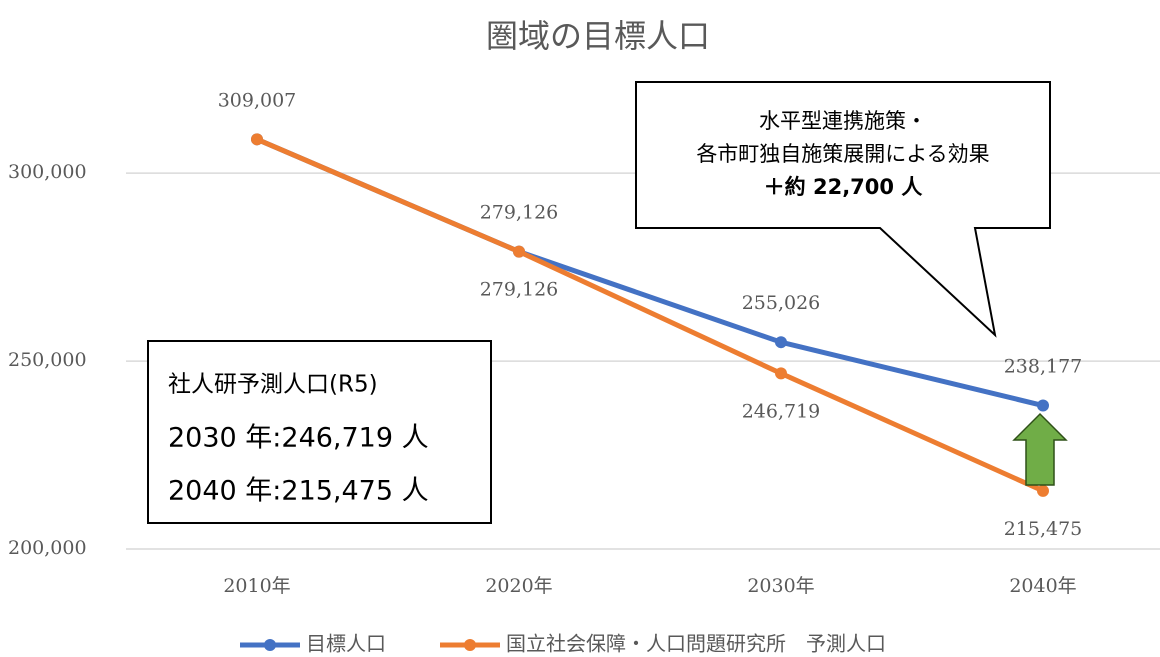 The image size is (1160, 657). What do you see at coordinates (298, 491) in the screenshot?
I see `info-text: 2040 年:215,475 人` at bounding box center [298, 491].